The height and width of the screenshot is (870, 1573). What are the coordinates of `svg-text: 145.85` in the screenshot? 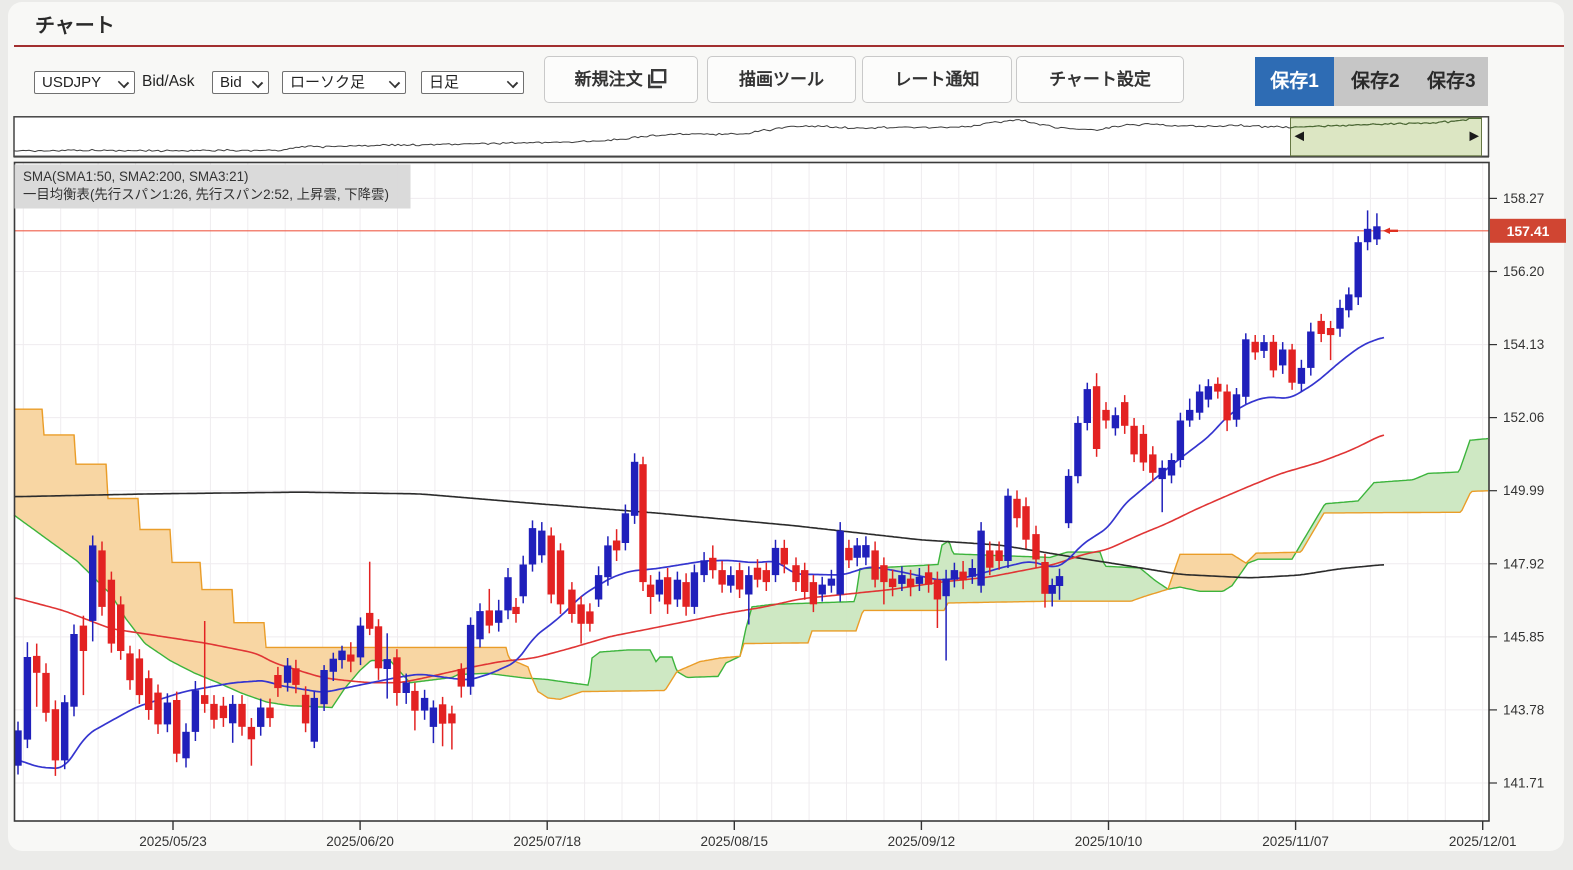 It's located at (1523, 636).